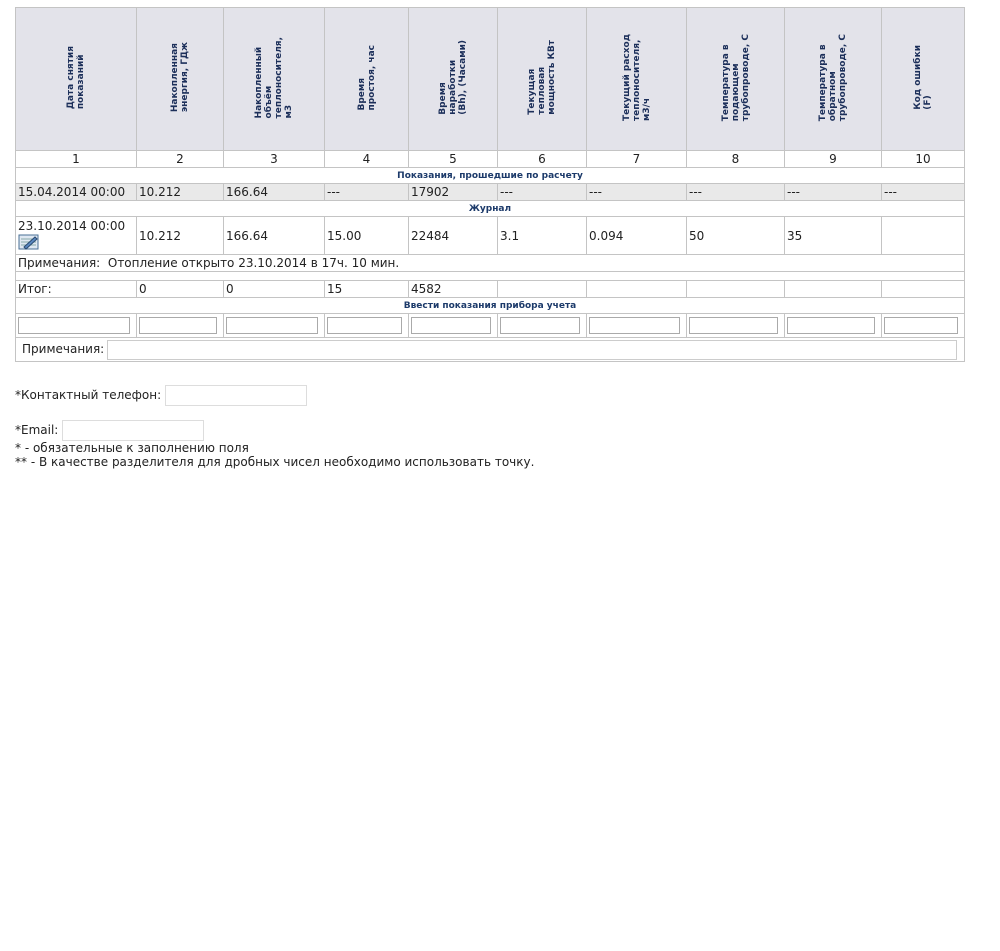  Describe the element at coordinates (274, 159) in the screenshot. I see `column-number: 3` at that location.